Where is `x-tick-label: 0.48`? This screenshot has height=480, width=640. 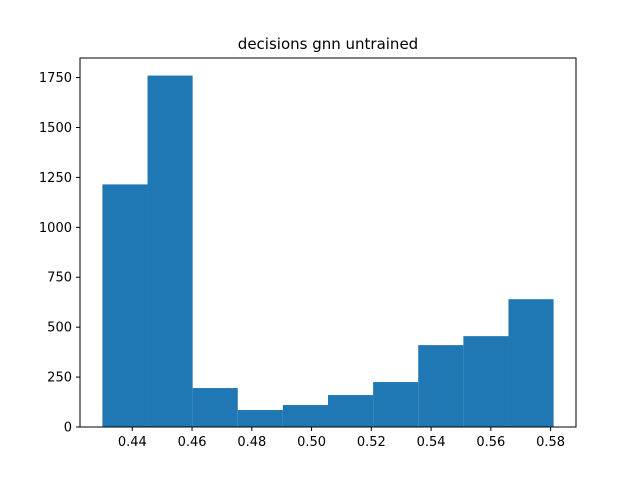
x-tick-label: 0.48 is located at coordinates (251, 442).